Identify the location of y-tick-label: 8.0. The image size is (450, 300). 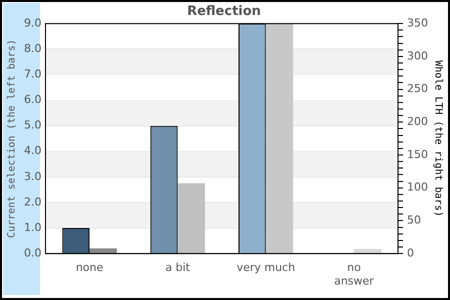
(33, 49).